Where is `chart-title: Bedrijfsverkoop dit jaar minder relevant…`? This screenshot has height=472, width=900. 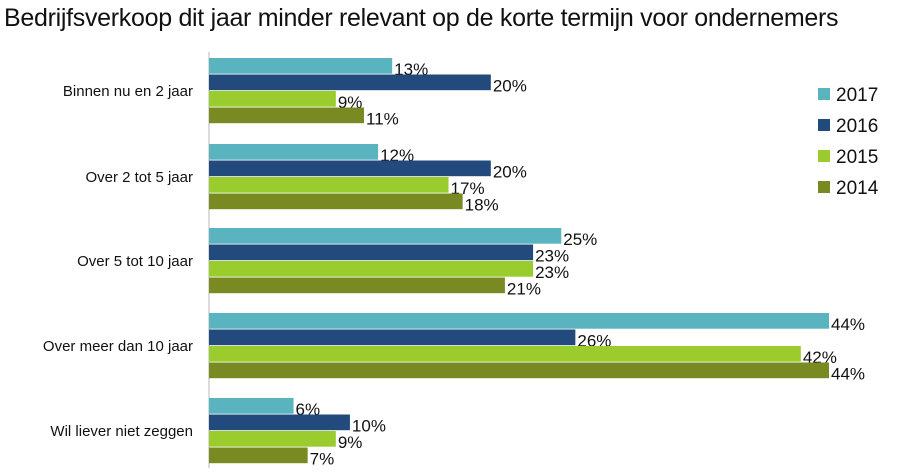
chart-title: Bedrijfsverkoop dit jaar minder relevant… is located at coordinates (421, 18).